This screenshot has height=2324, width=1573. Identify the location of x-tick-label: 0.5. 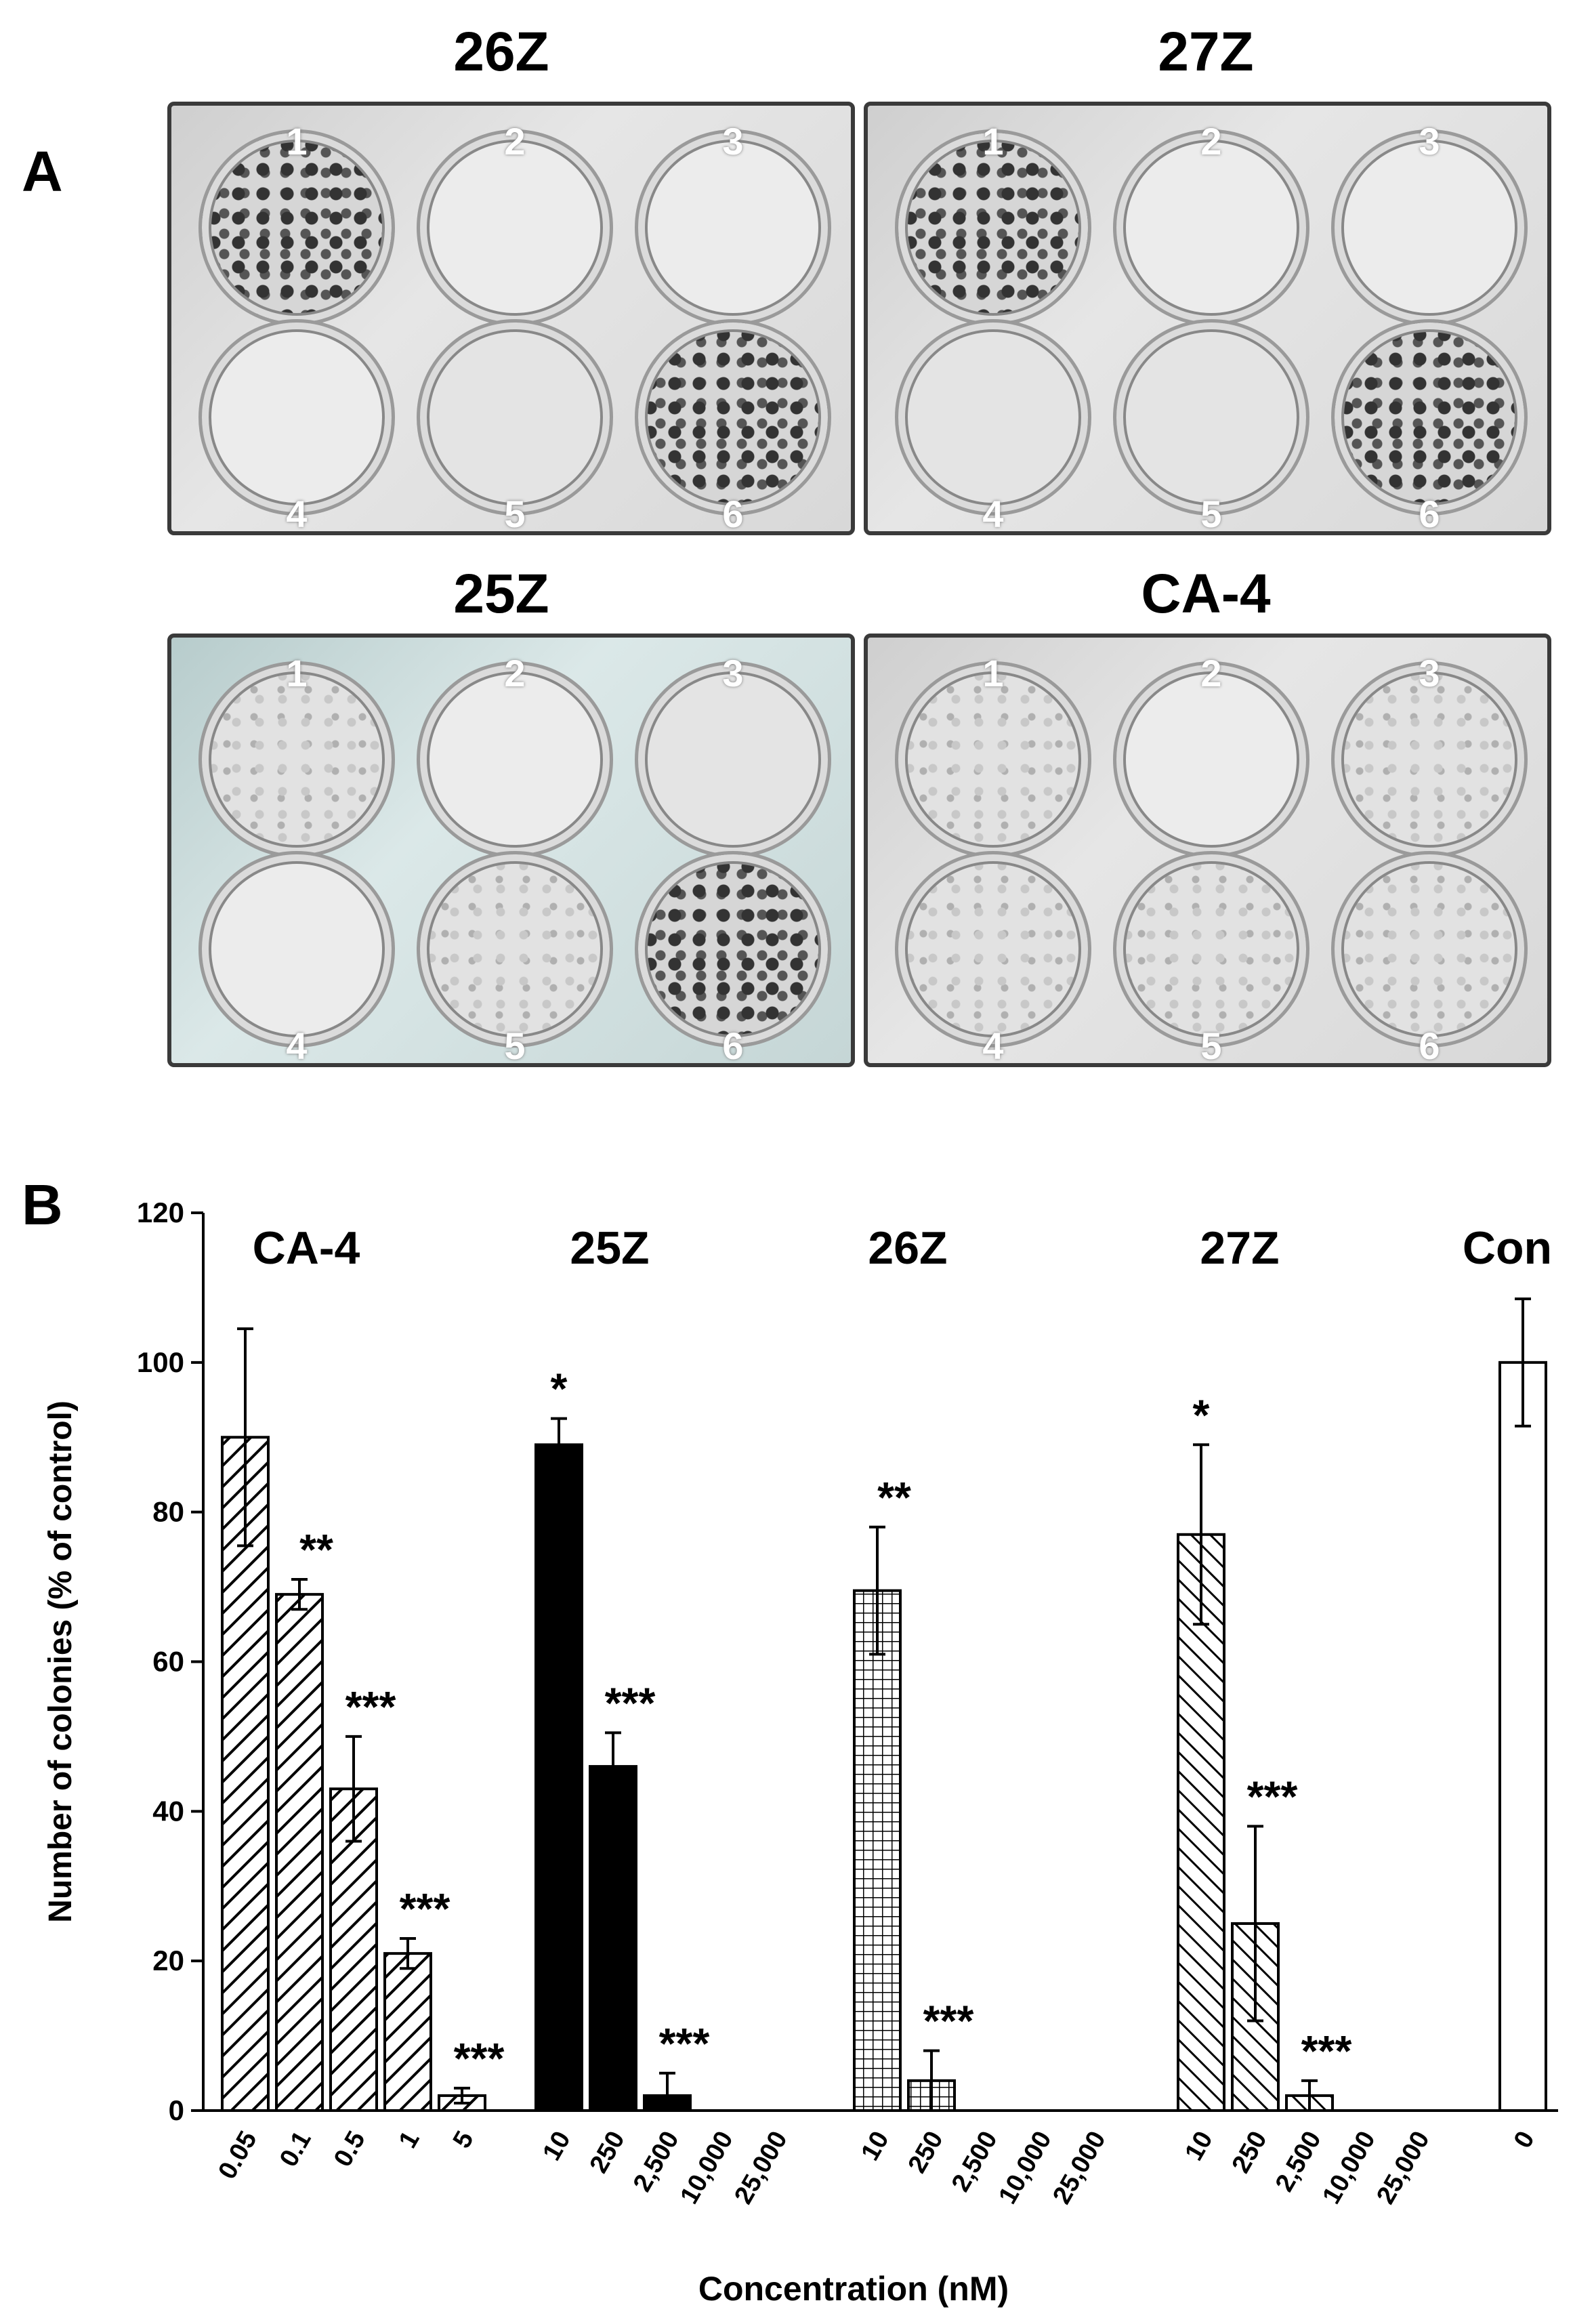
(350, 2149).